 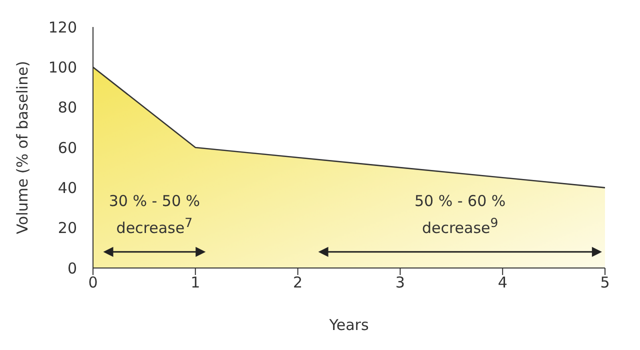 What do you see at coordinates (400, 283) in the screenshot?
I see `x-tick-label: 3` at bounding box center [400, 283].